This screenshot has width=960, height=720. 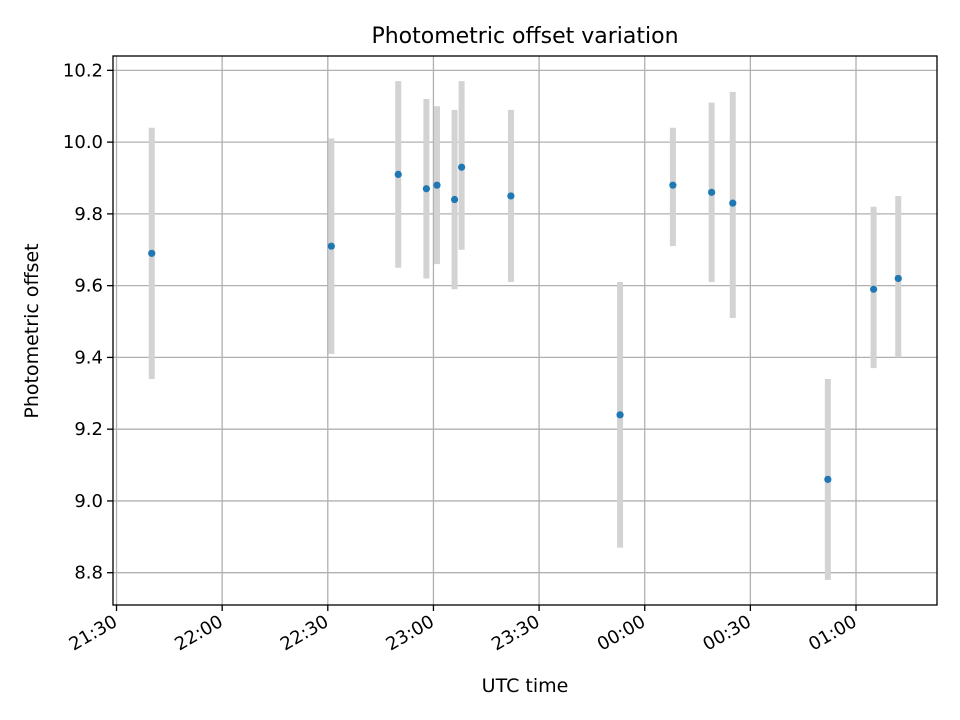 I want to click on x-tick-label: 23:30, so click(x=515, y=633).